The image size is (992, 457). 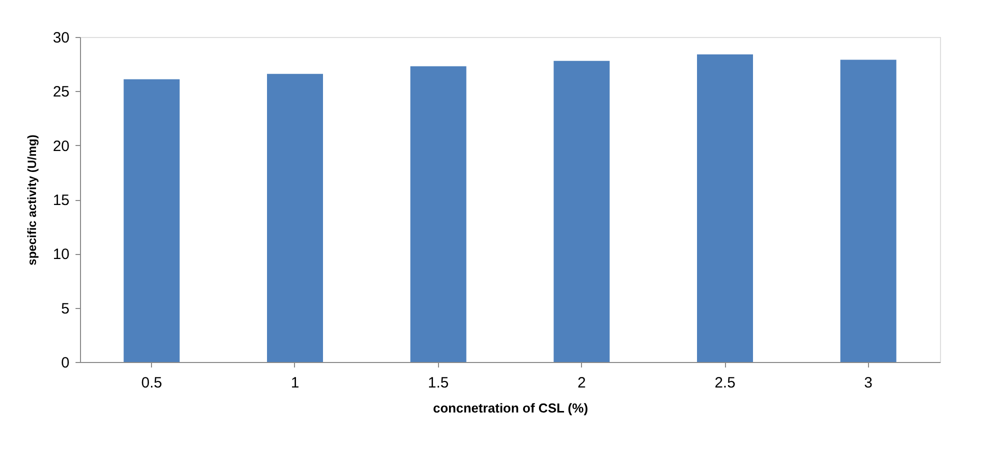 I want to click on x-tick-label: 2.5, so click(x=725, y=383).